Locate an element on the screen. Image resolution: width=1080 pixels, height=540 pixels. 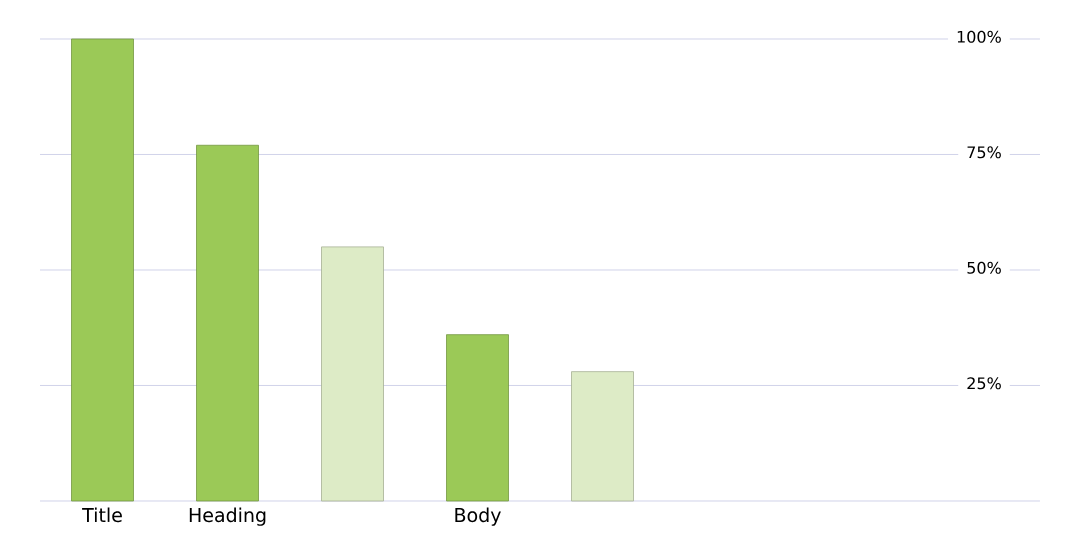
y-tick-label: 100% is located at coordinates (979, 36).